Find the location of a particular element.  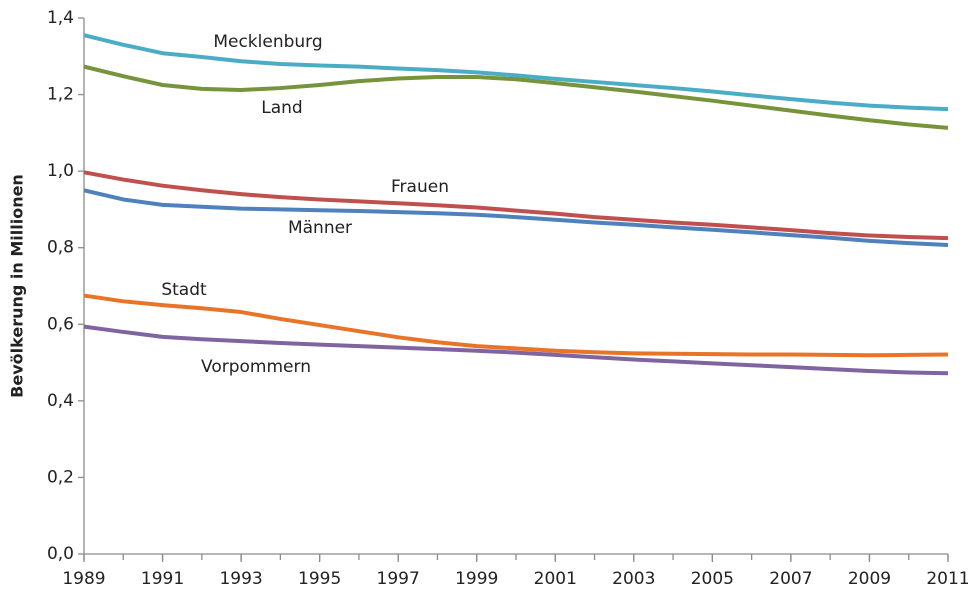

x-tick-label: 2005 is located at coordinates (712, 579).